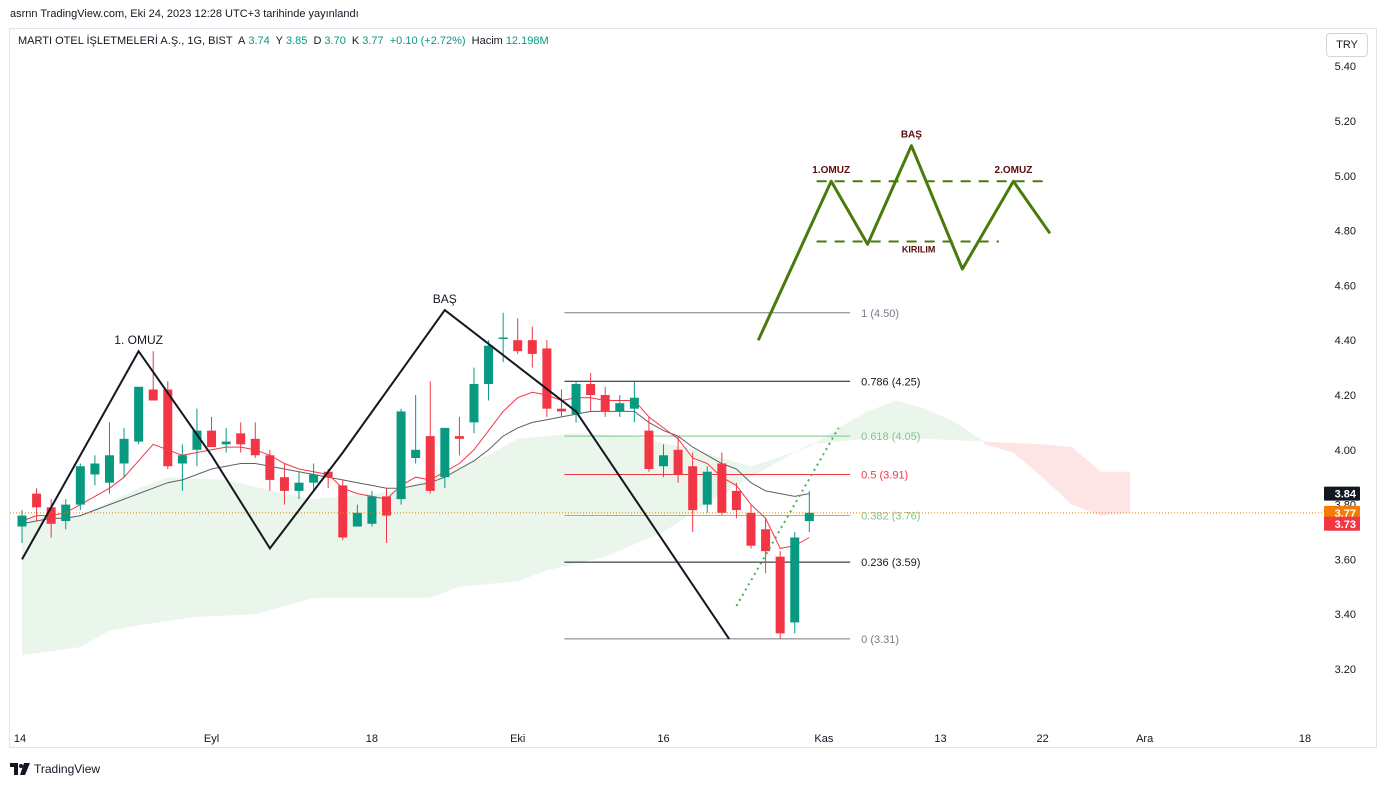 Image resolution: width=1386 pixels, height=787 pixels. I want to click on y-tick-label: 4.20, so click(1345, 396).